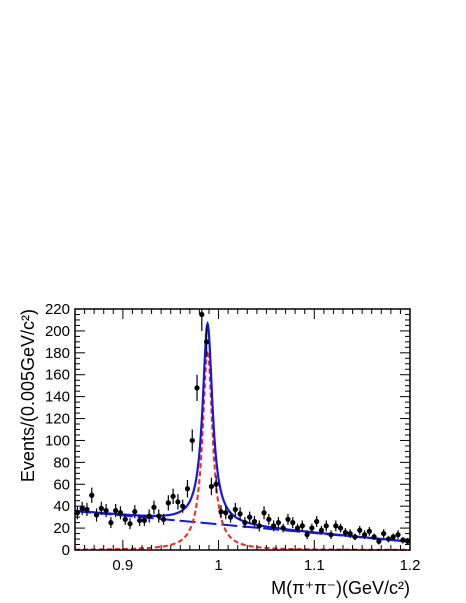 This screenshot has height=603, width=466. Describe the element at coordinates (266, 565) in the screenshot. I see `x-tick-labels: 0.9 1 1.1 1.2` at that location.